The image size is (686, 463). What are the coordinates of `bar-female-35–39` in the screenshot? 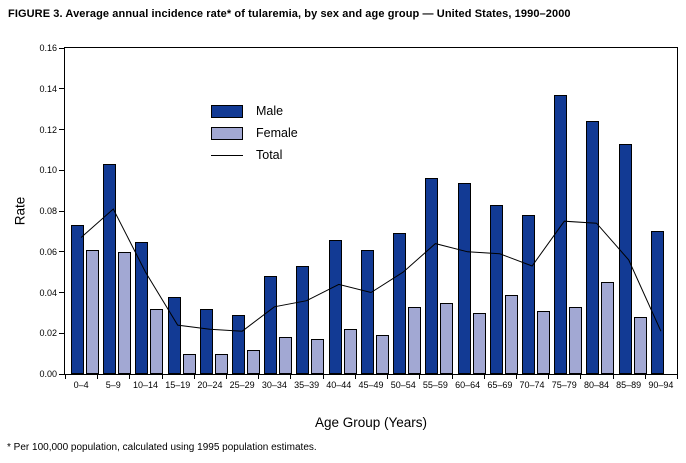 It's located at (318, 356).